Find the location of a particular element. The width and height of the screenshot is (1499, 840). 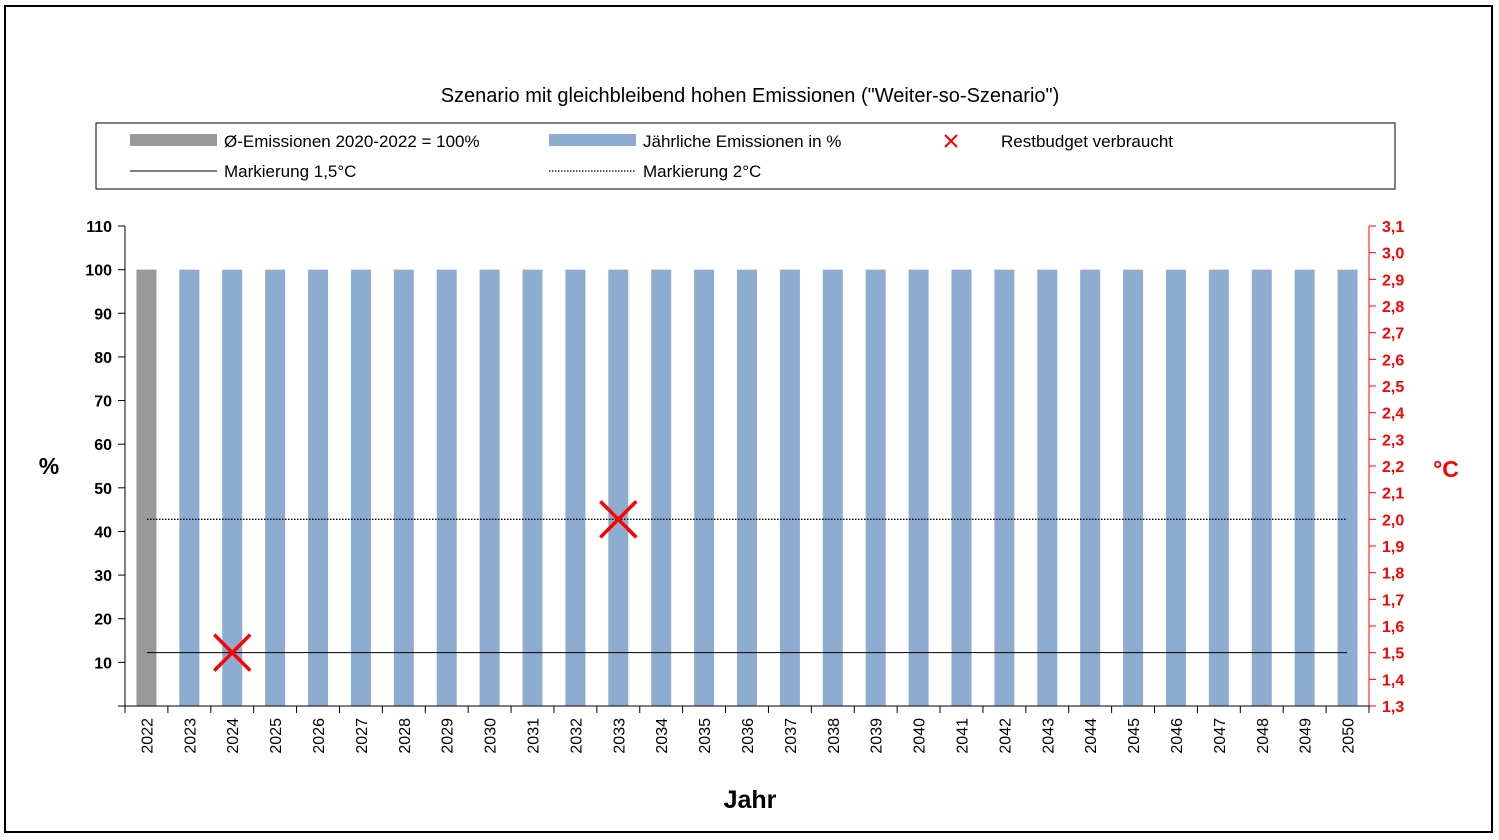

x-tick-label-2036: 2036 is located at coordinates (748, 736).